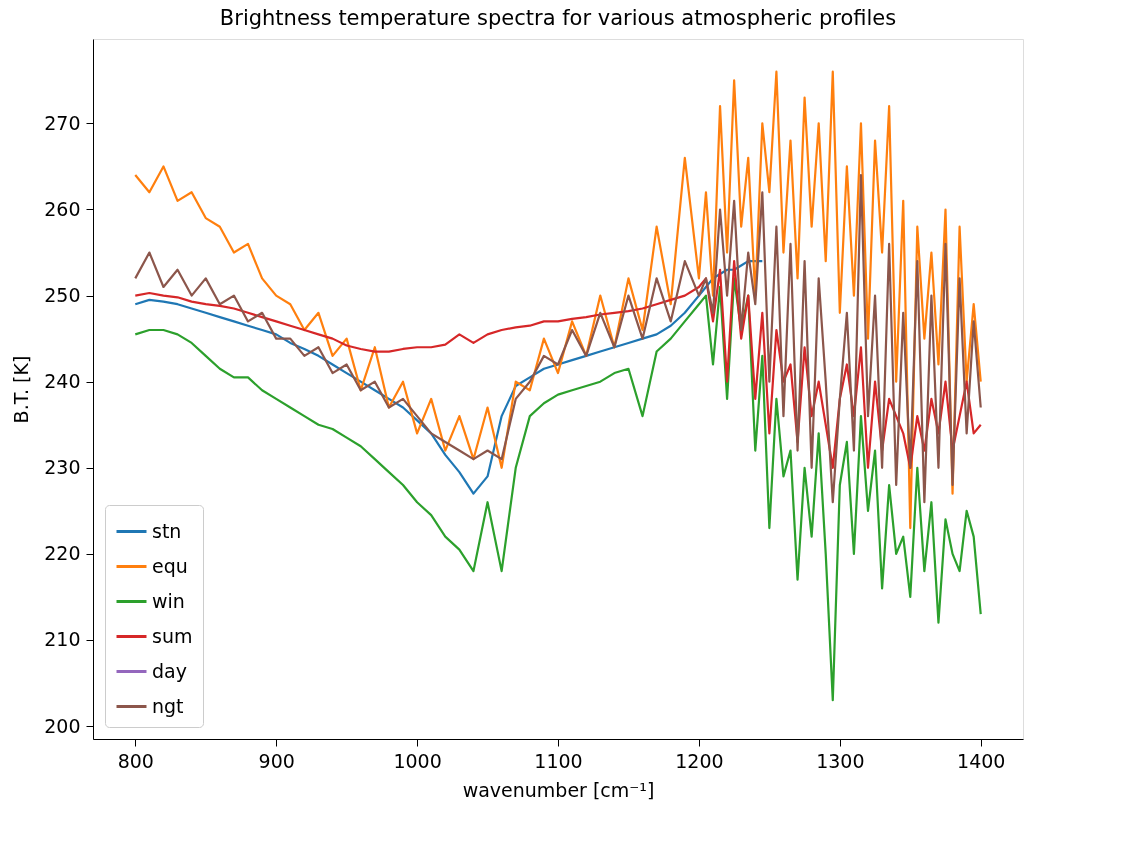  I want to click on legend-label: ngt, so click(168, 705).